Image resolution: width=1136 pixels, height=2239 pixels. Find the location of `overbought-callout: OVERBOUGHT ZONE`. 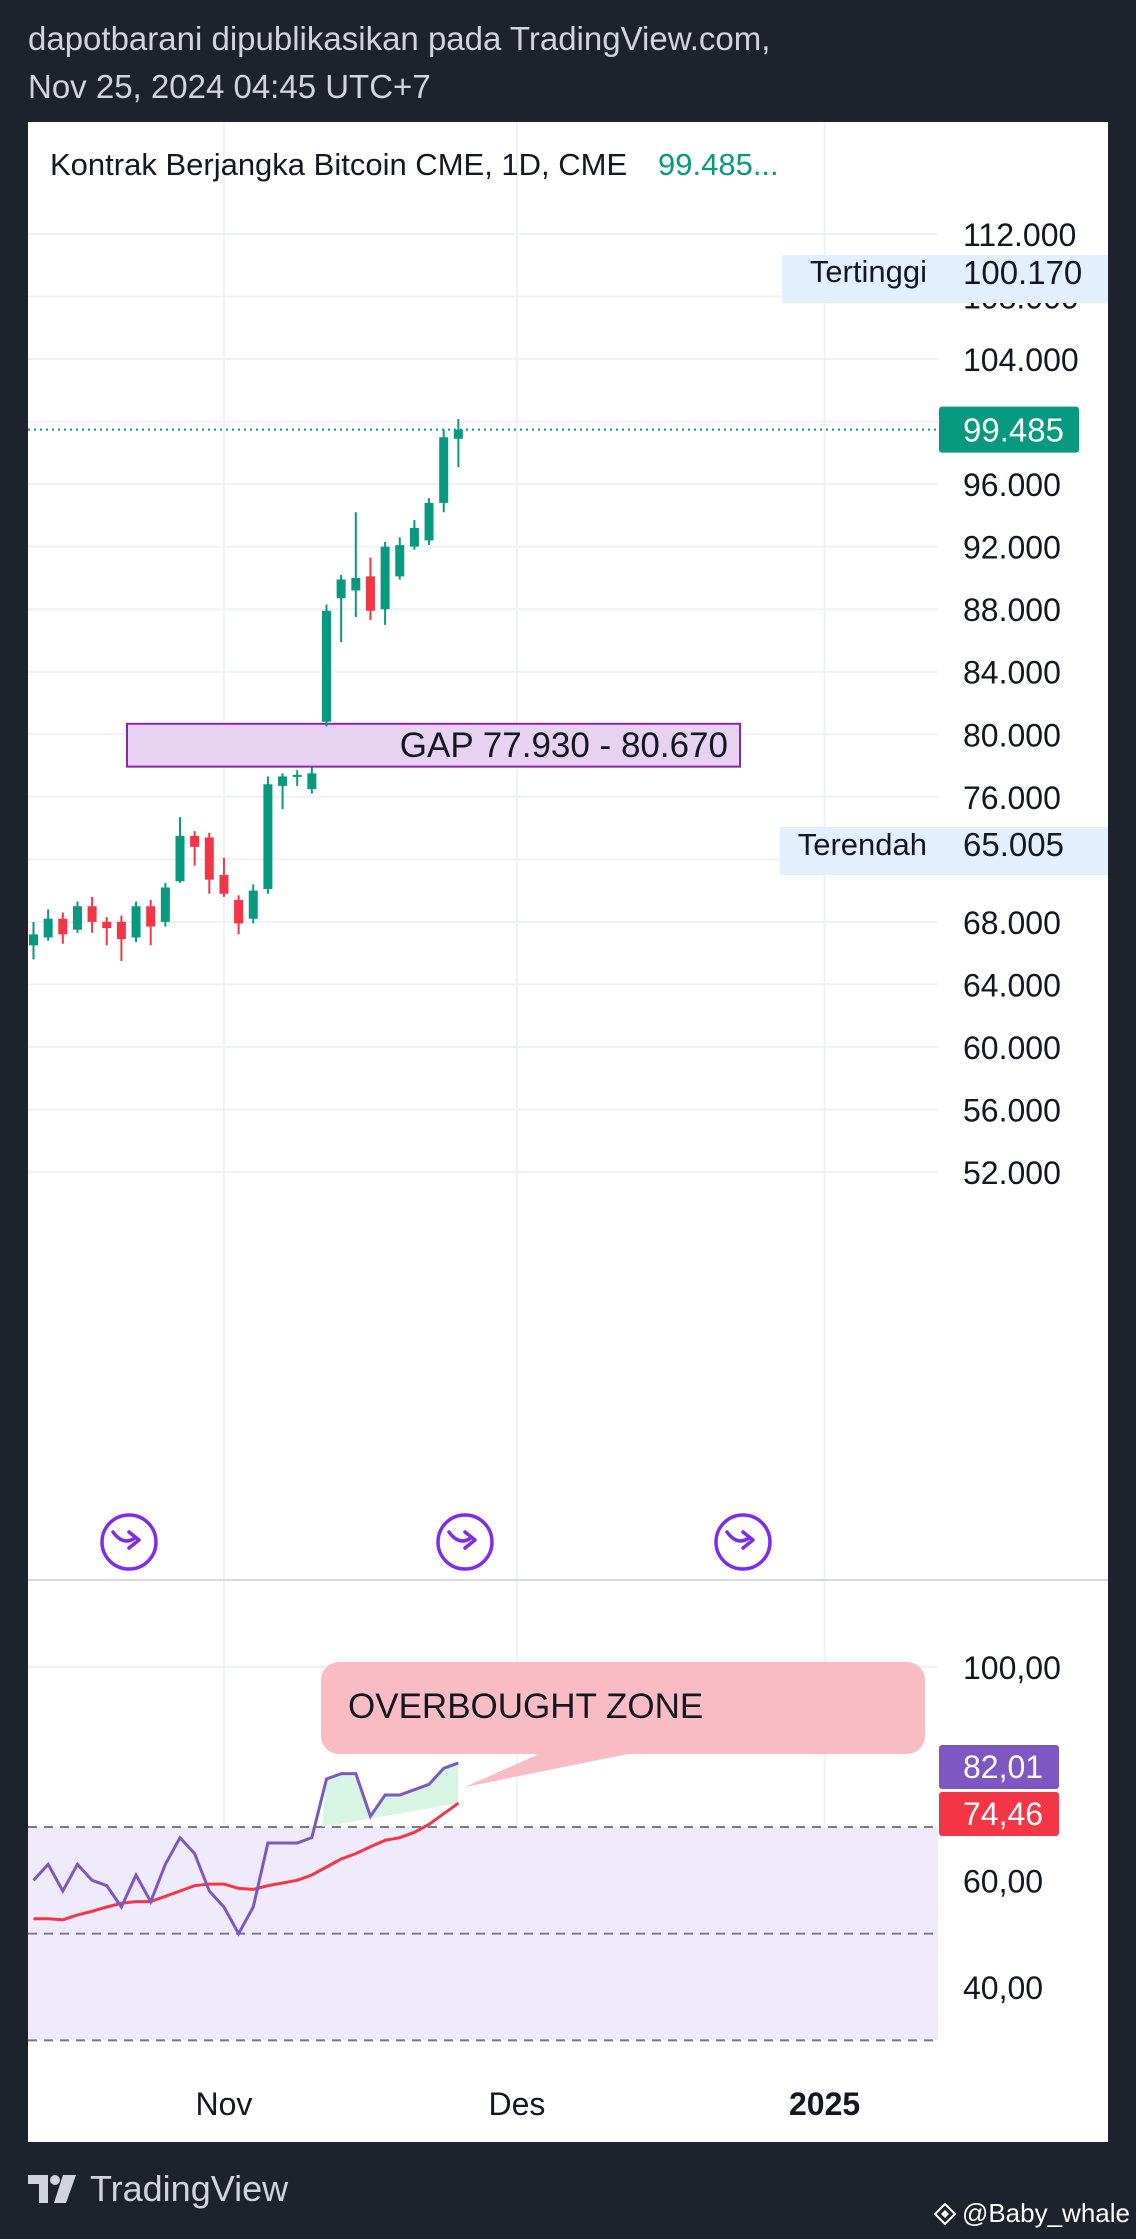

overbought-callout: OVERBOUGHT ZONE is located at coordinates (623, 1724).